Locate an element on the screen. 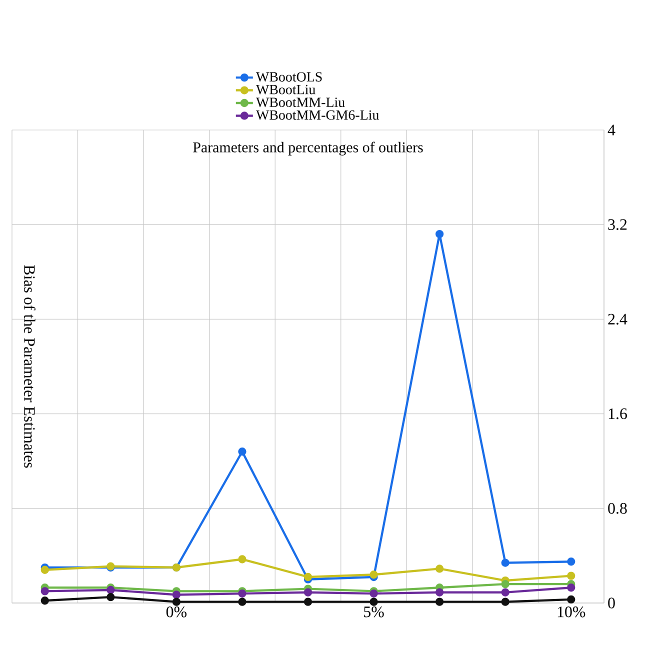  legend-label: WBootMM-Liu is located at coordinates (300, 103).